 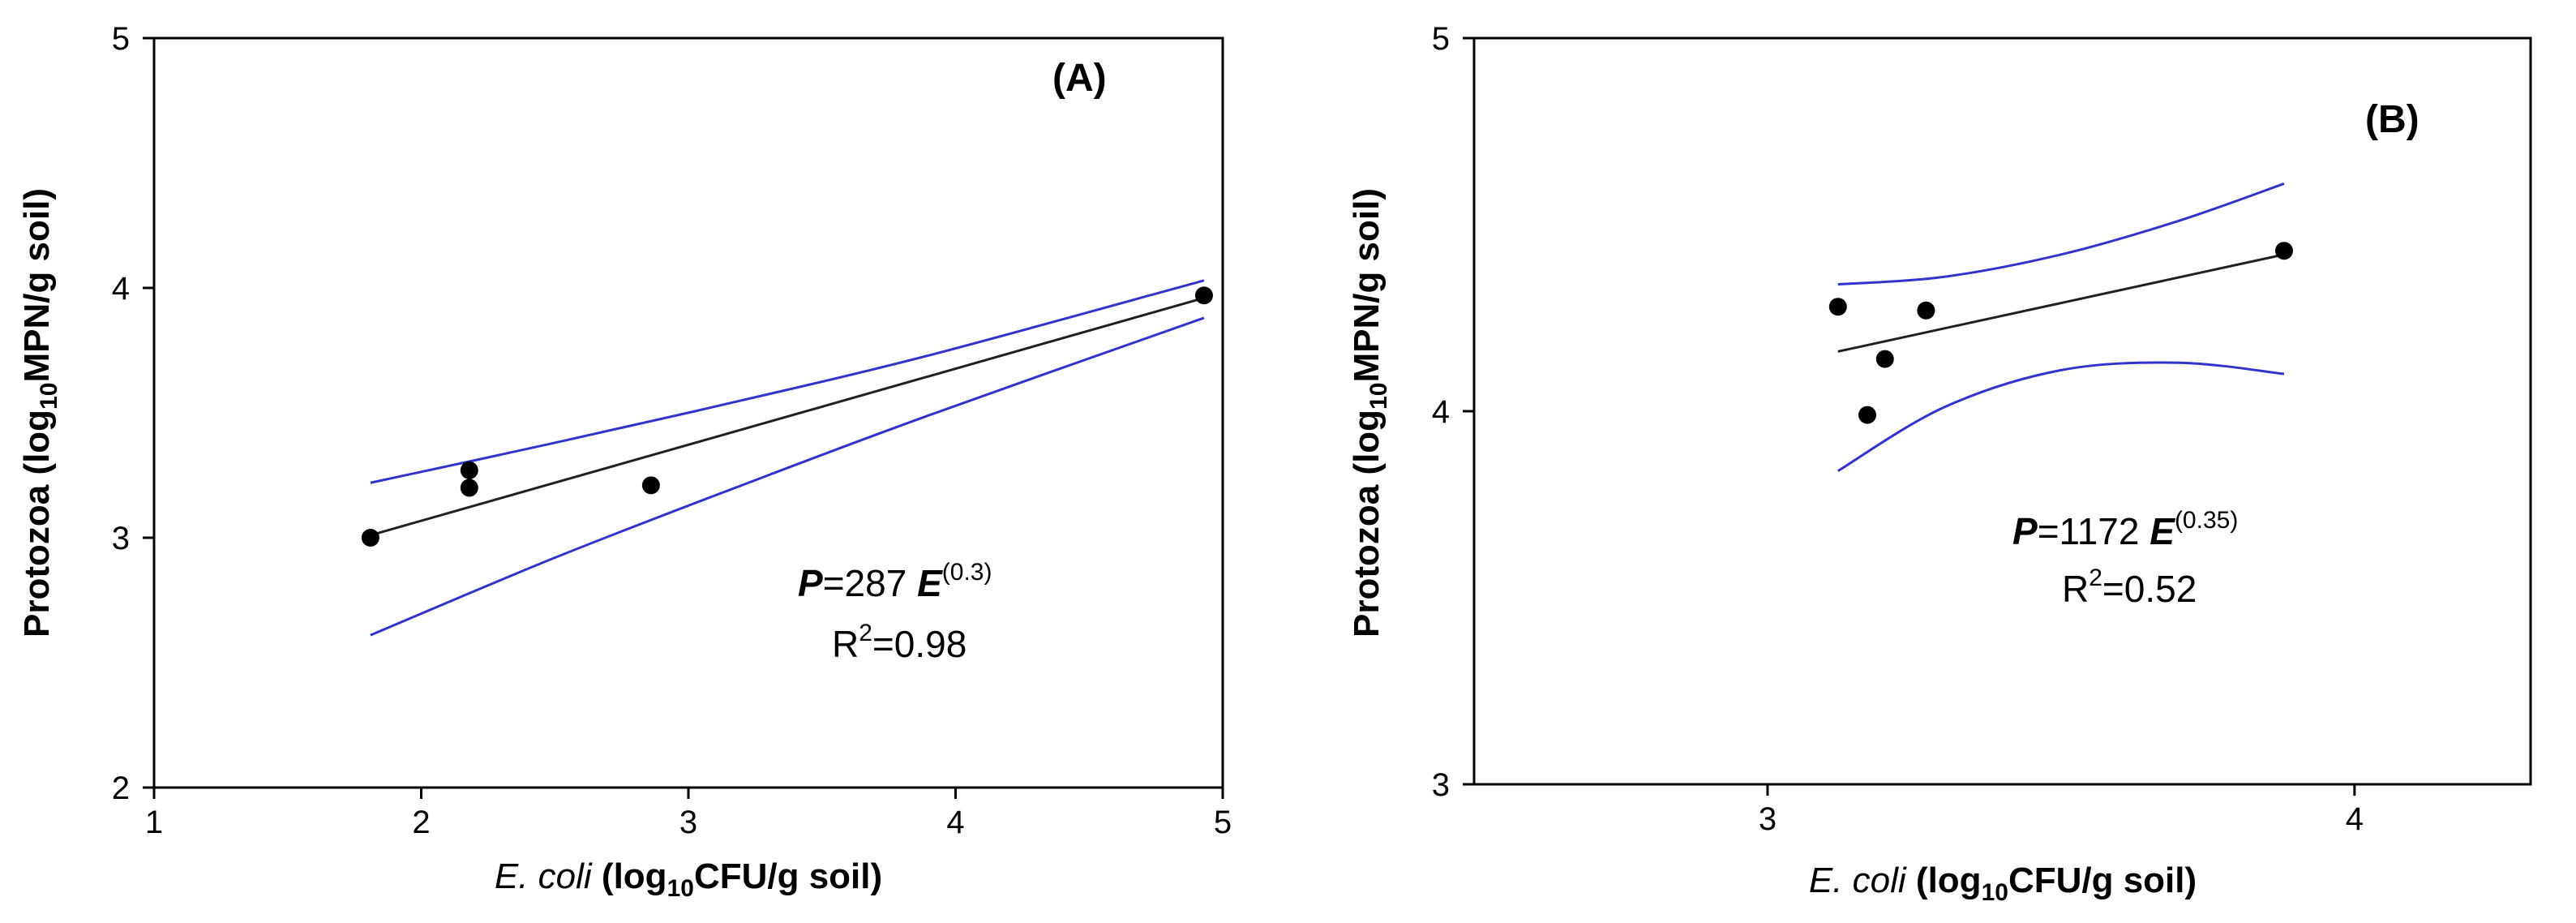 What do you see at coordinates (1441, 785) in the screenshot?
I see `panel-b-y-tick-label: 3` at bounding box center [1441, 785].